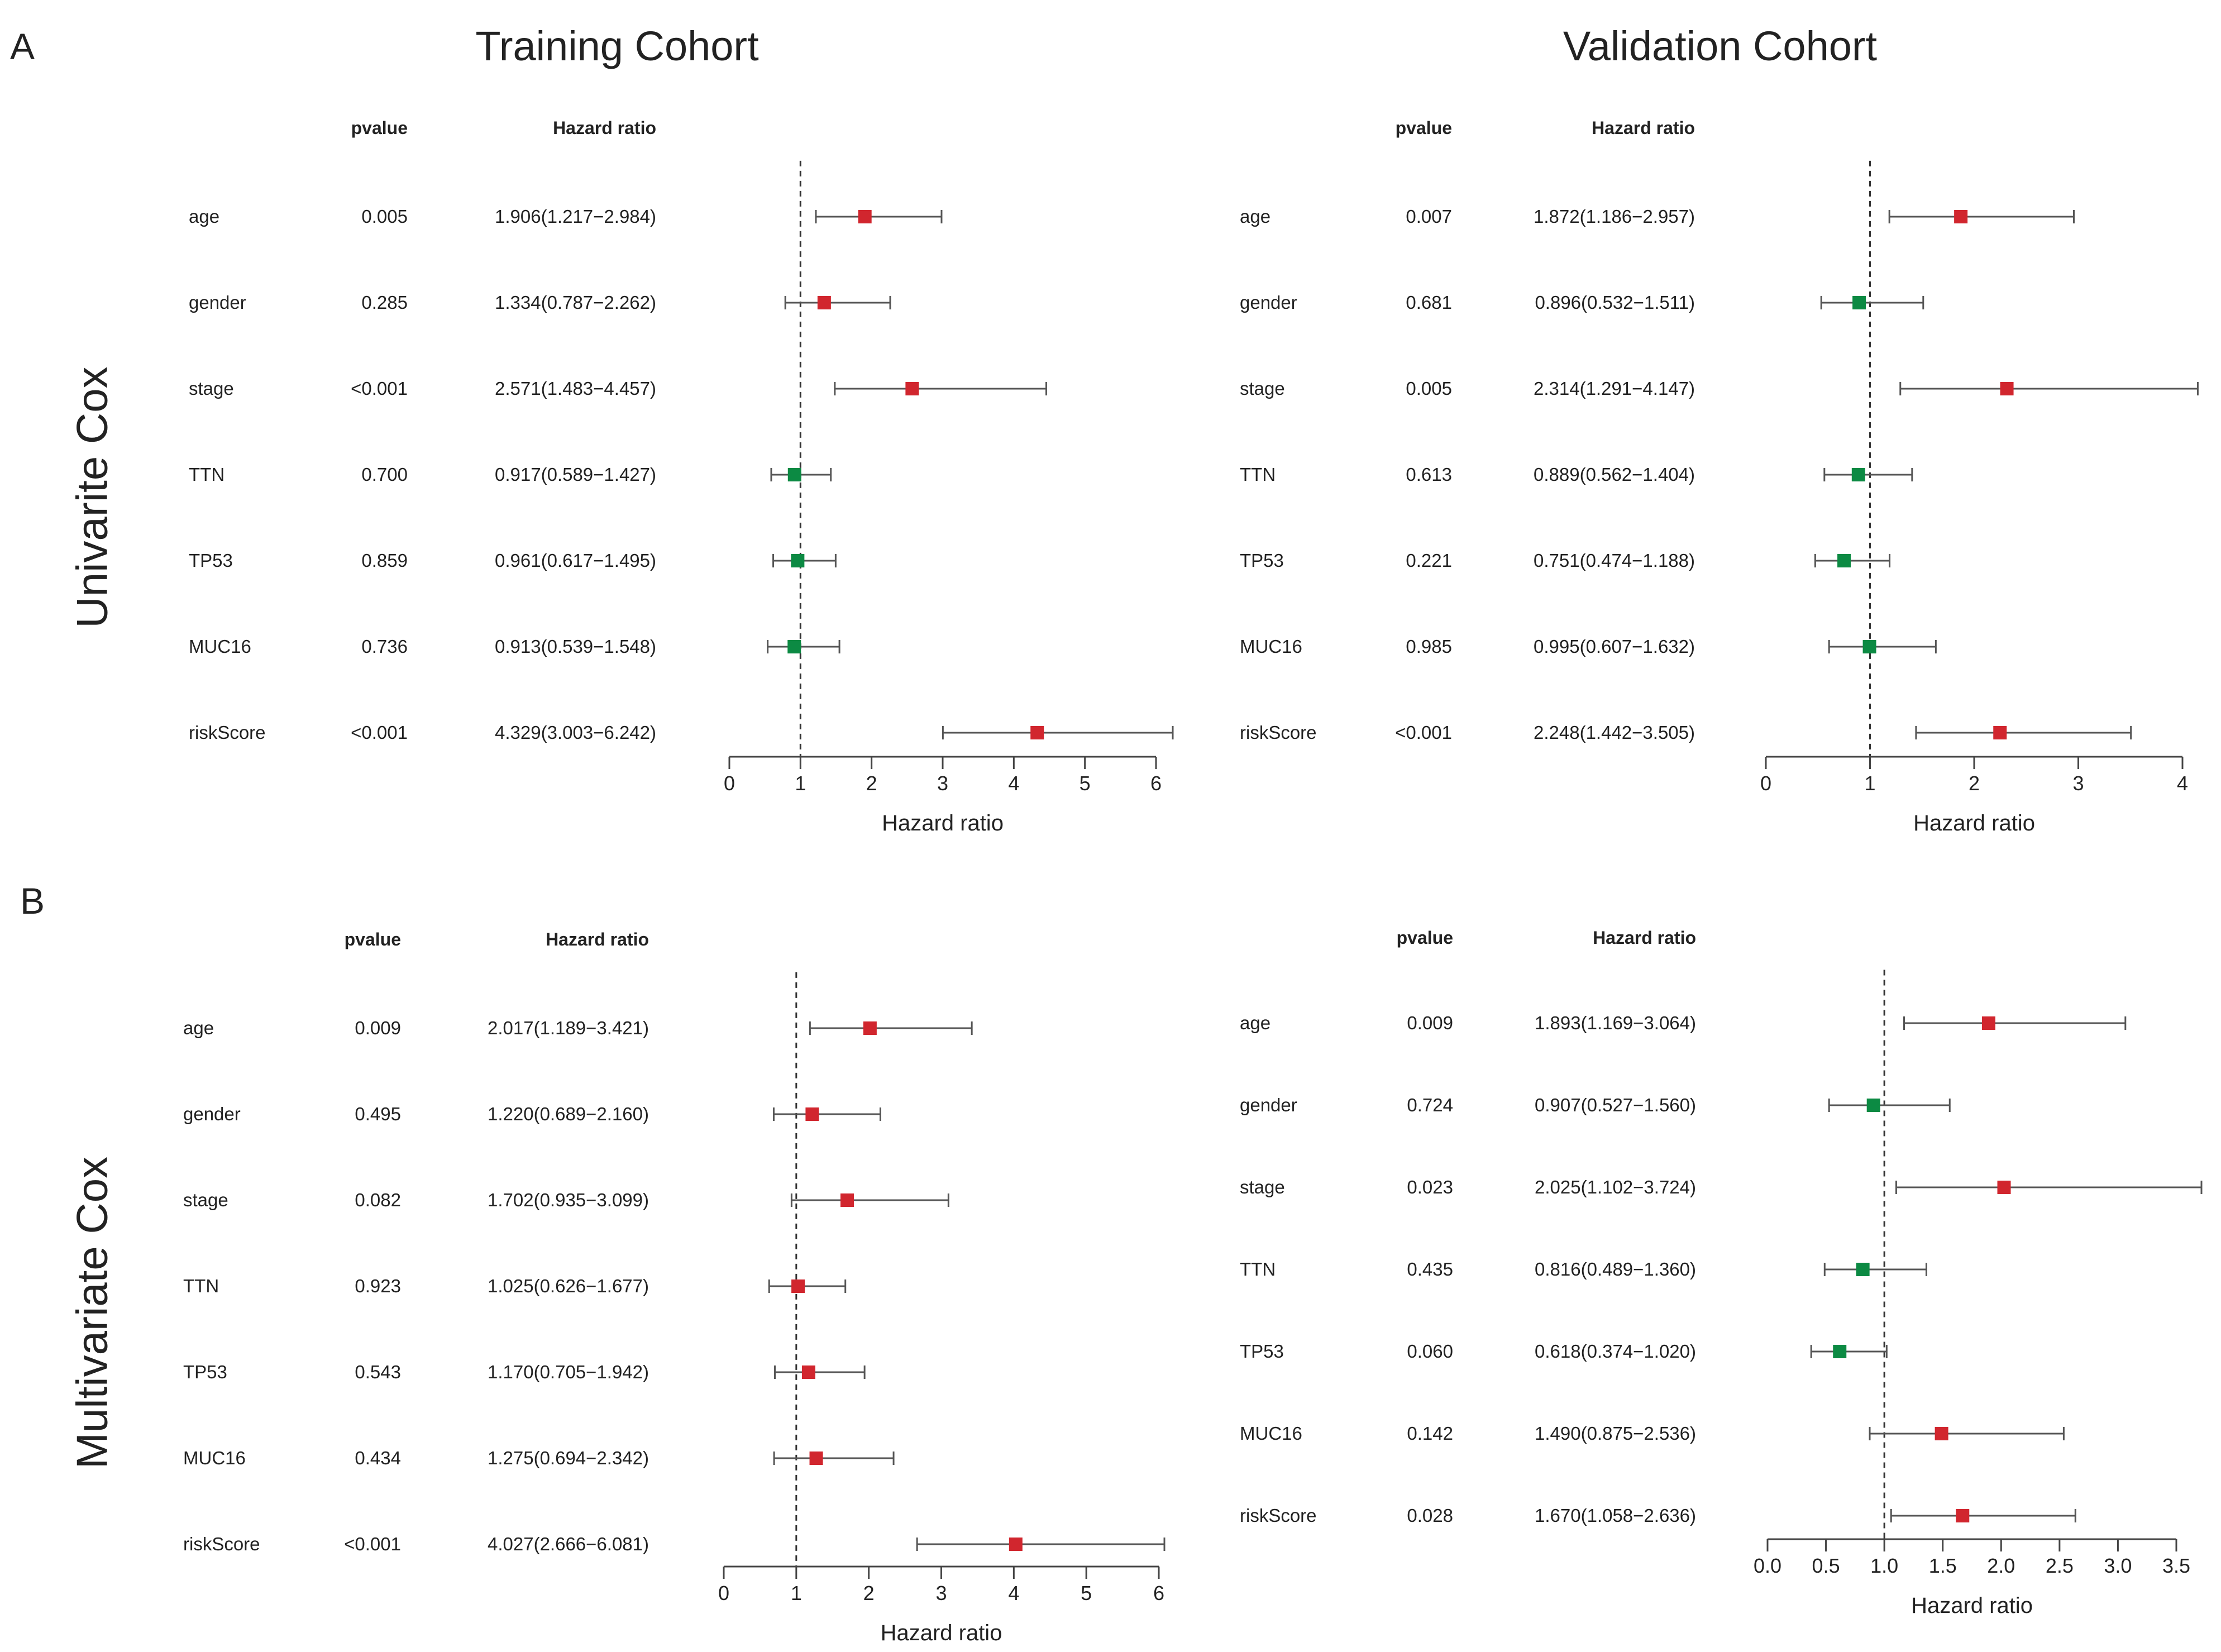  I want to click on hazard-ratio-cell: 2.017(1.189−3.421), so click(568, 1028).